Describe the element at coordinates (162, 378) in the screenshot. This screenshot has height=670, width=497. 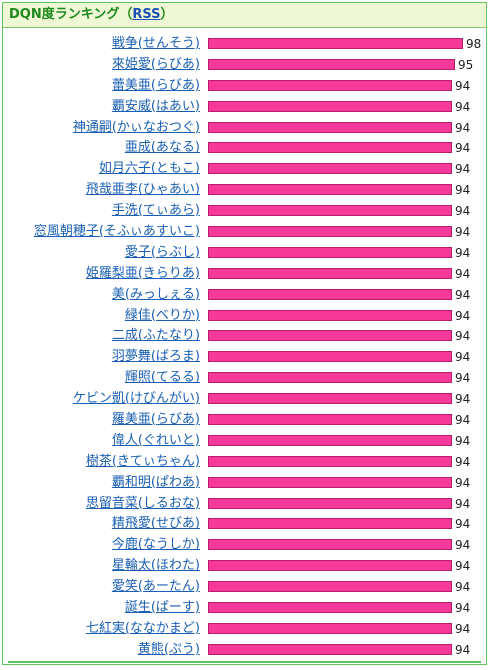
I see `ranking-name-link: 輝照(てるる)` at that location.